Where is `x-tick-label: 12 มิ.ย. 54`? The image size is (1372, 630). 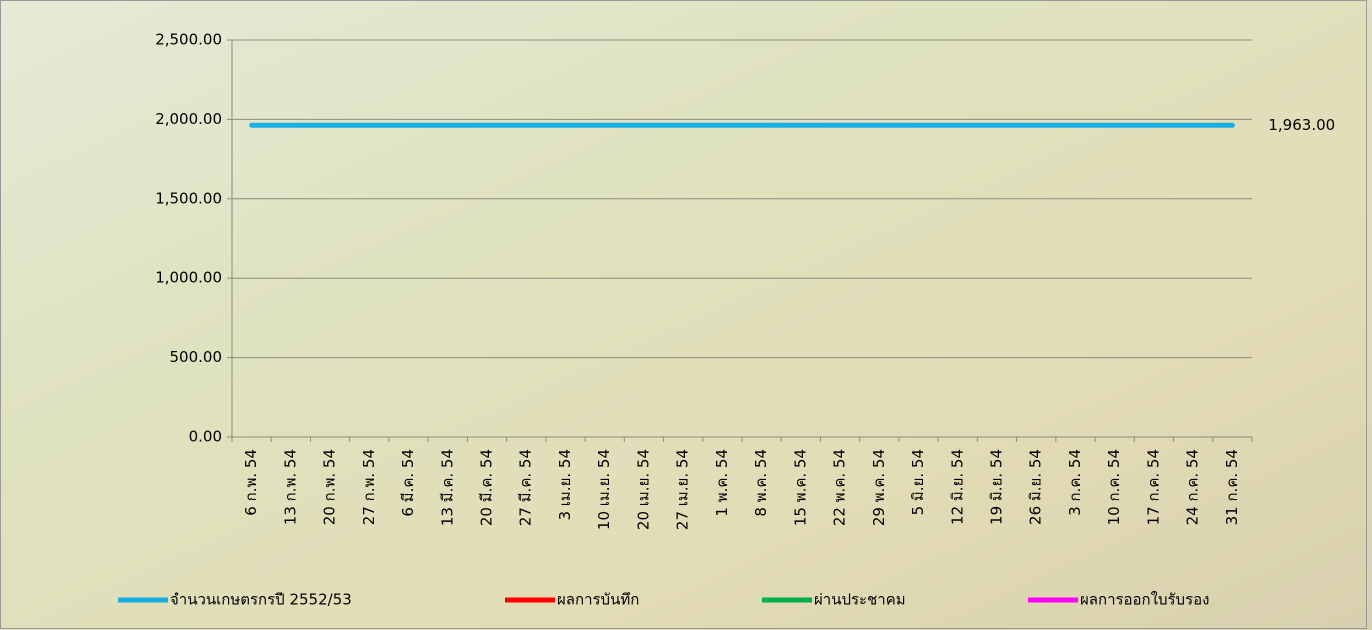 x-tick-label: 12 มิ.ย. 54 is located at coordinates (957, 487).